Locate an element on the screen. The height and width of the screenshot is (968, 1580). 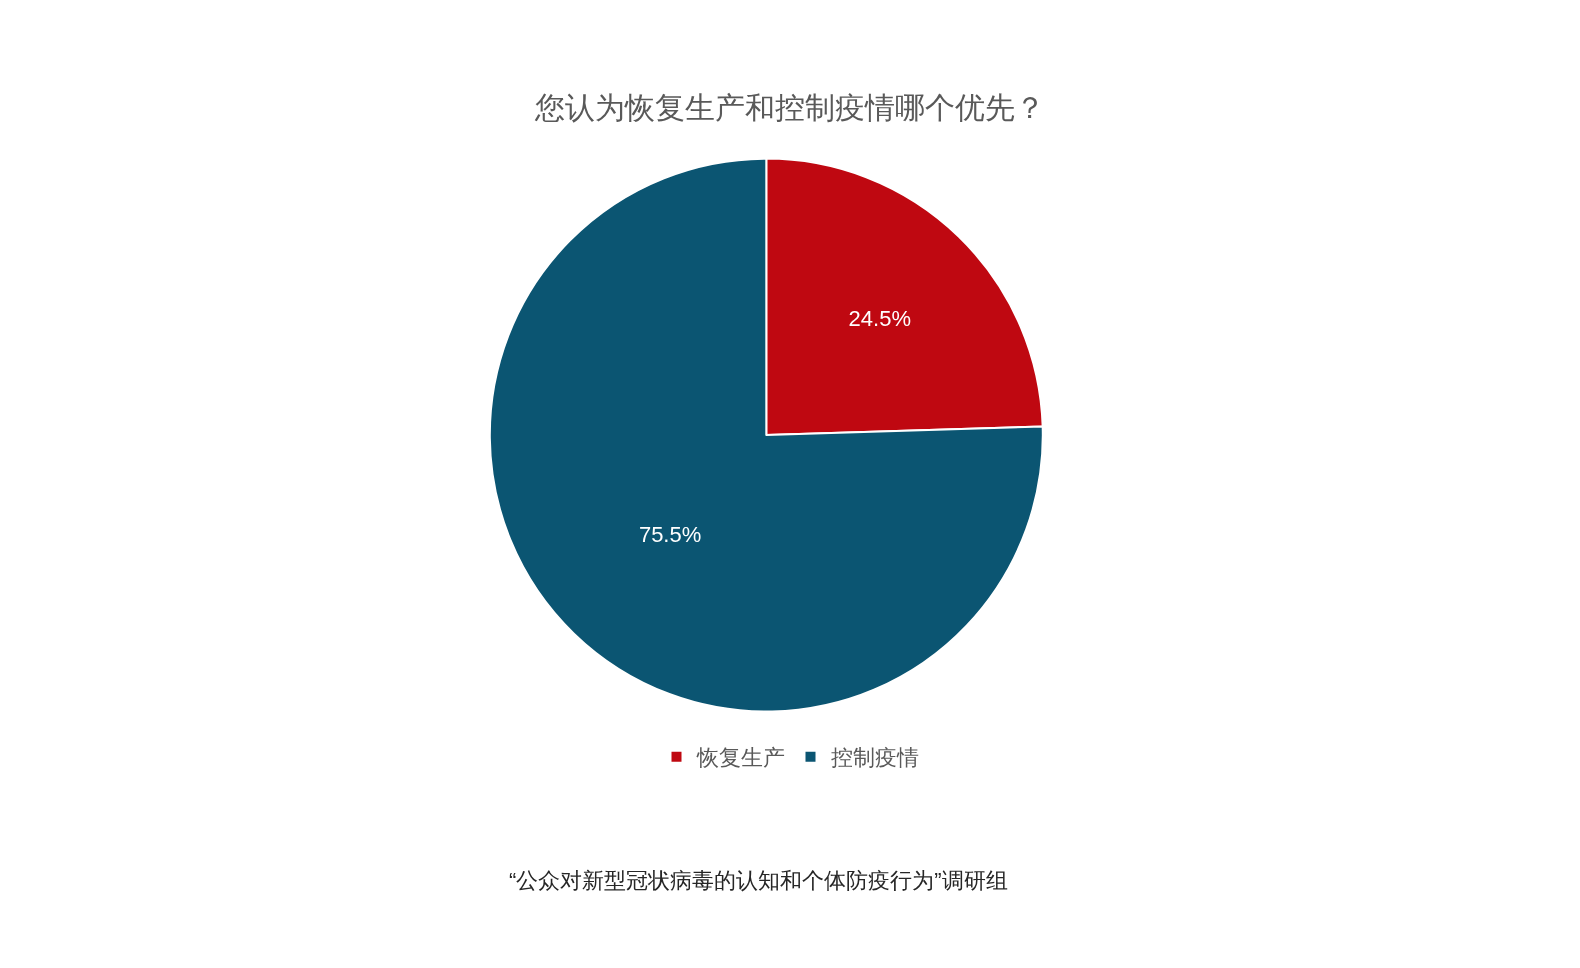
legend-label: 控制疫情 is located at coordinates (874, 758).